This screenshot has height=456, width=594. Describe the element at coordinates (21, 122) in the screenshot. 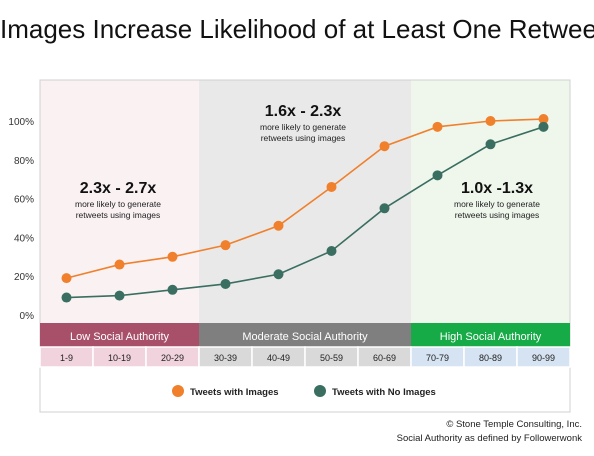

I see `y-tick-label: 100%` at that location.